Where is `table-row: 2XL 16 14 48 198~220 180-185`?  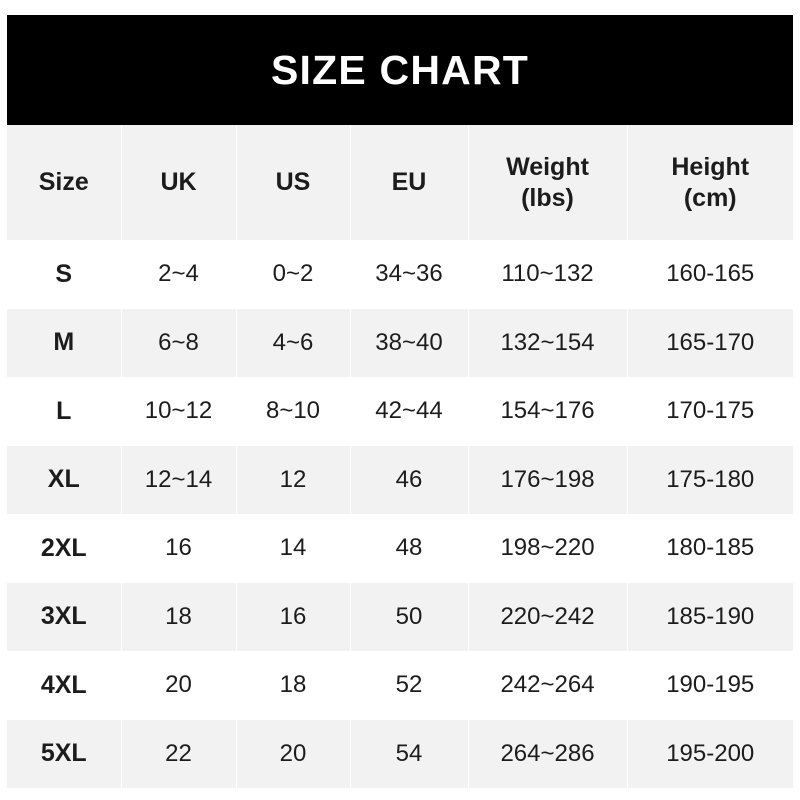
table-row: 2XL 16 14 48 198~220 180-185 is located at coordinates (400, 548).